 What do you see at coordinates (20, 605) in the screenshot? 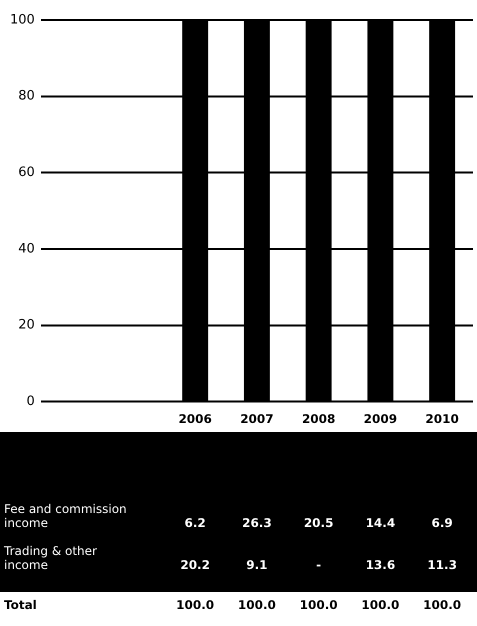
I see `text: Total` at bounding box center [20, 605].